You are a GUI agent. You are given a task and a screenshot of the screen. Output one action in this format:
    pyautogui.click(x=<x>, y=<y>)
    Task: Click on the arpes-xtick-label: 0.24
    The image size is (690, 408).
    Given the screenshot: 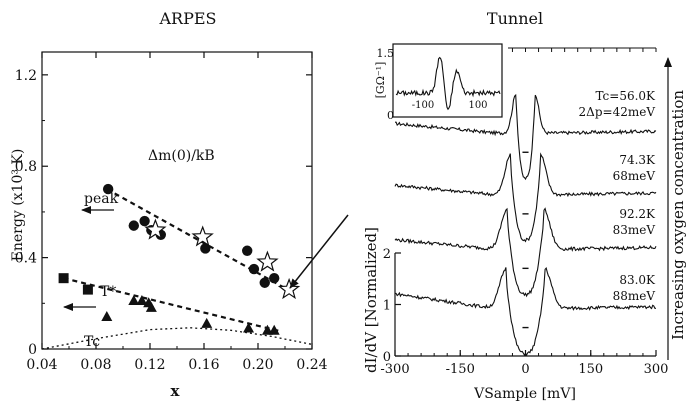 What is the action you would take?
    pyautogui.click(x=311, y=365)
    